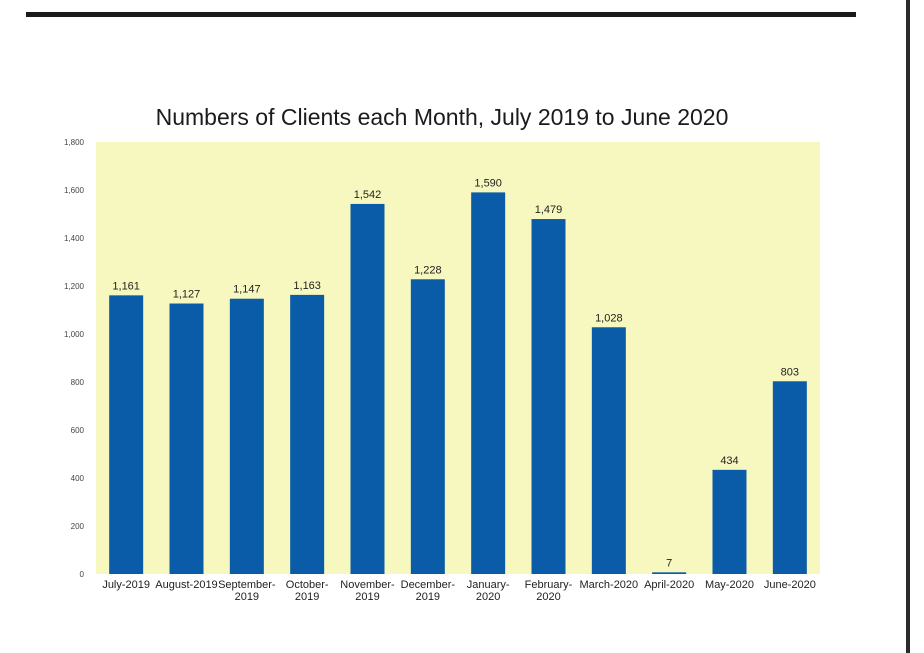 The image size is (924, 653). I want to click on data-label: 434, so click(729, 461).